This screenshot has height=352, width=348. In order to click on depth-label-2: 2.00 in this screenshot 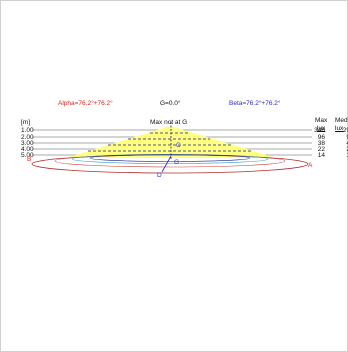, I will do `click(27, 137)`.